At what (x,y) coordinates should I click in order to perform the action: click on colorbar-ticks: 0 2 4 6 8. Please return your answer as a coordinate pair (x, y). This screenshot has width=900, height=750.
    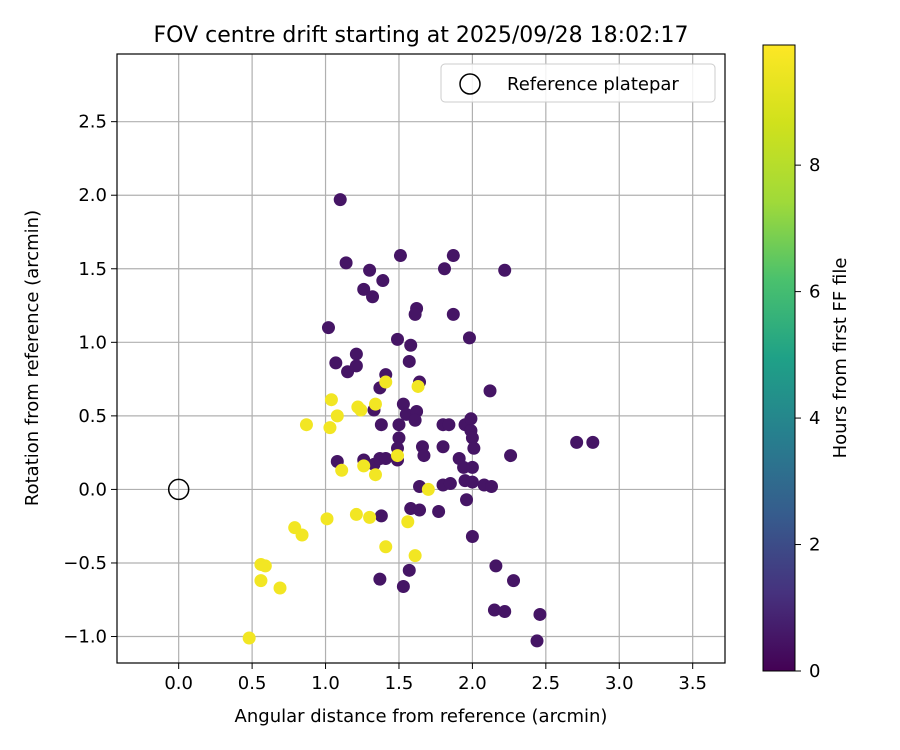
    Looking at the image, I should click on (807, 418).